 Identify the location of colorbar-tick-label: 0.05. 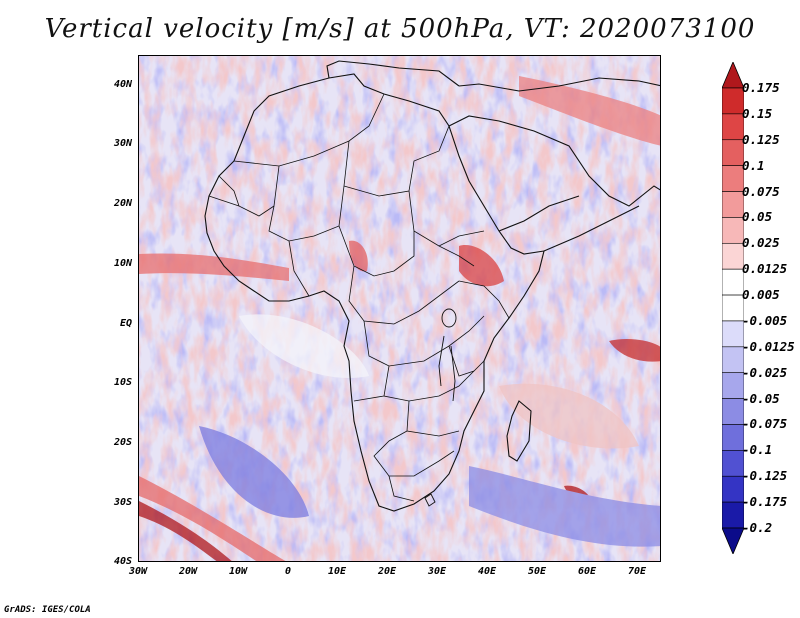
(757, 217).